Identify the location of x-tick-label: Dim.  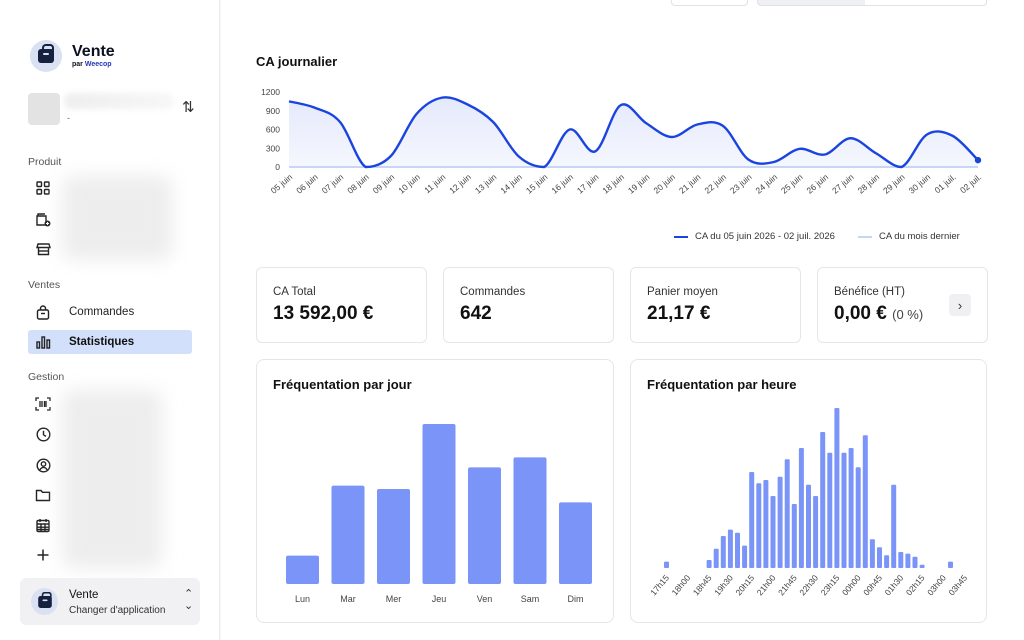
(576, 599).